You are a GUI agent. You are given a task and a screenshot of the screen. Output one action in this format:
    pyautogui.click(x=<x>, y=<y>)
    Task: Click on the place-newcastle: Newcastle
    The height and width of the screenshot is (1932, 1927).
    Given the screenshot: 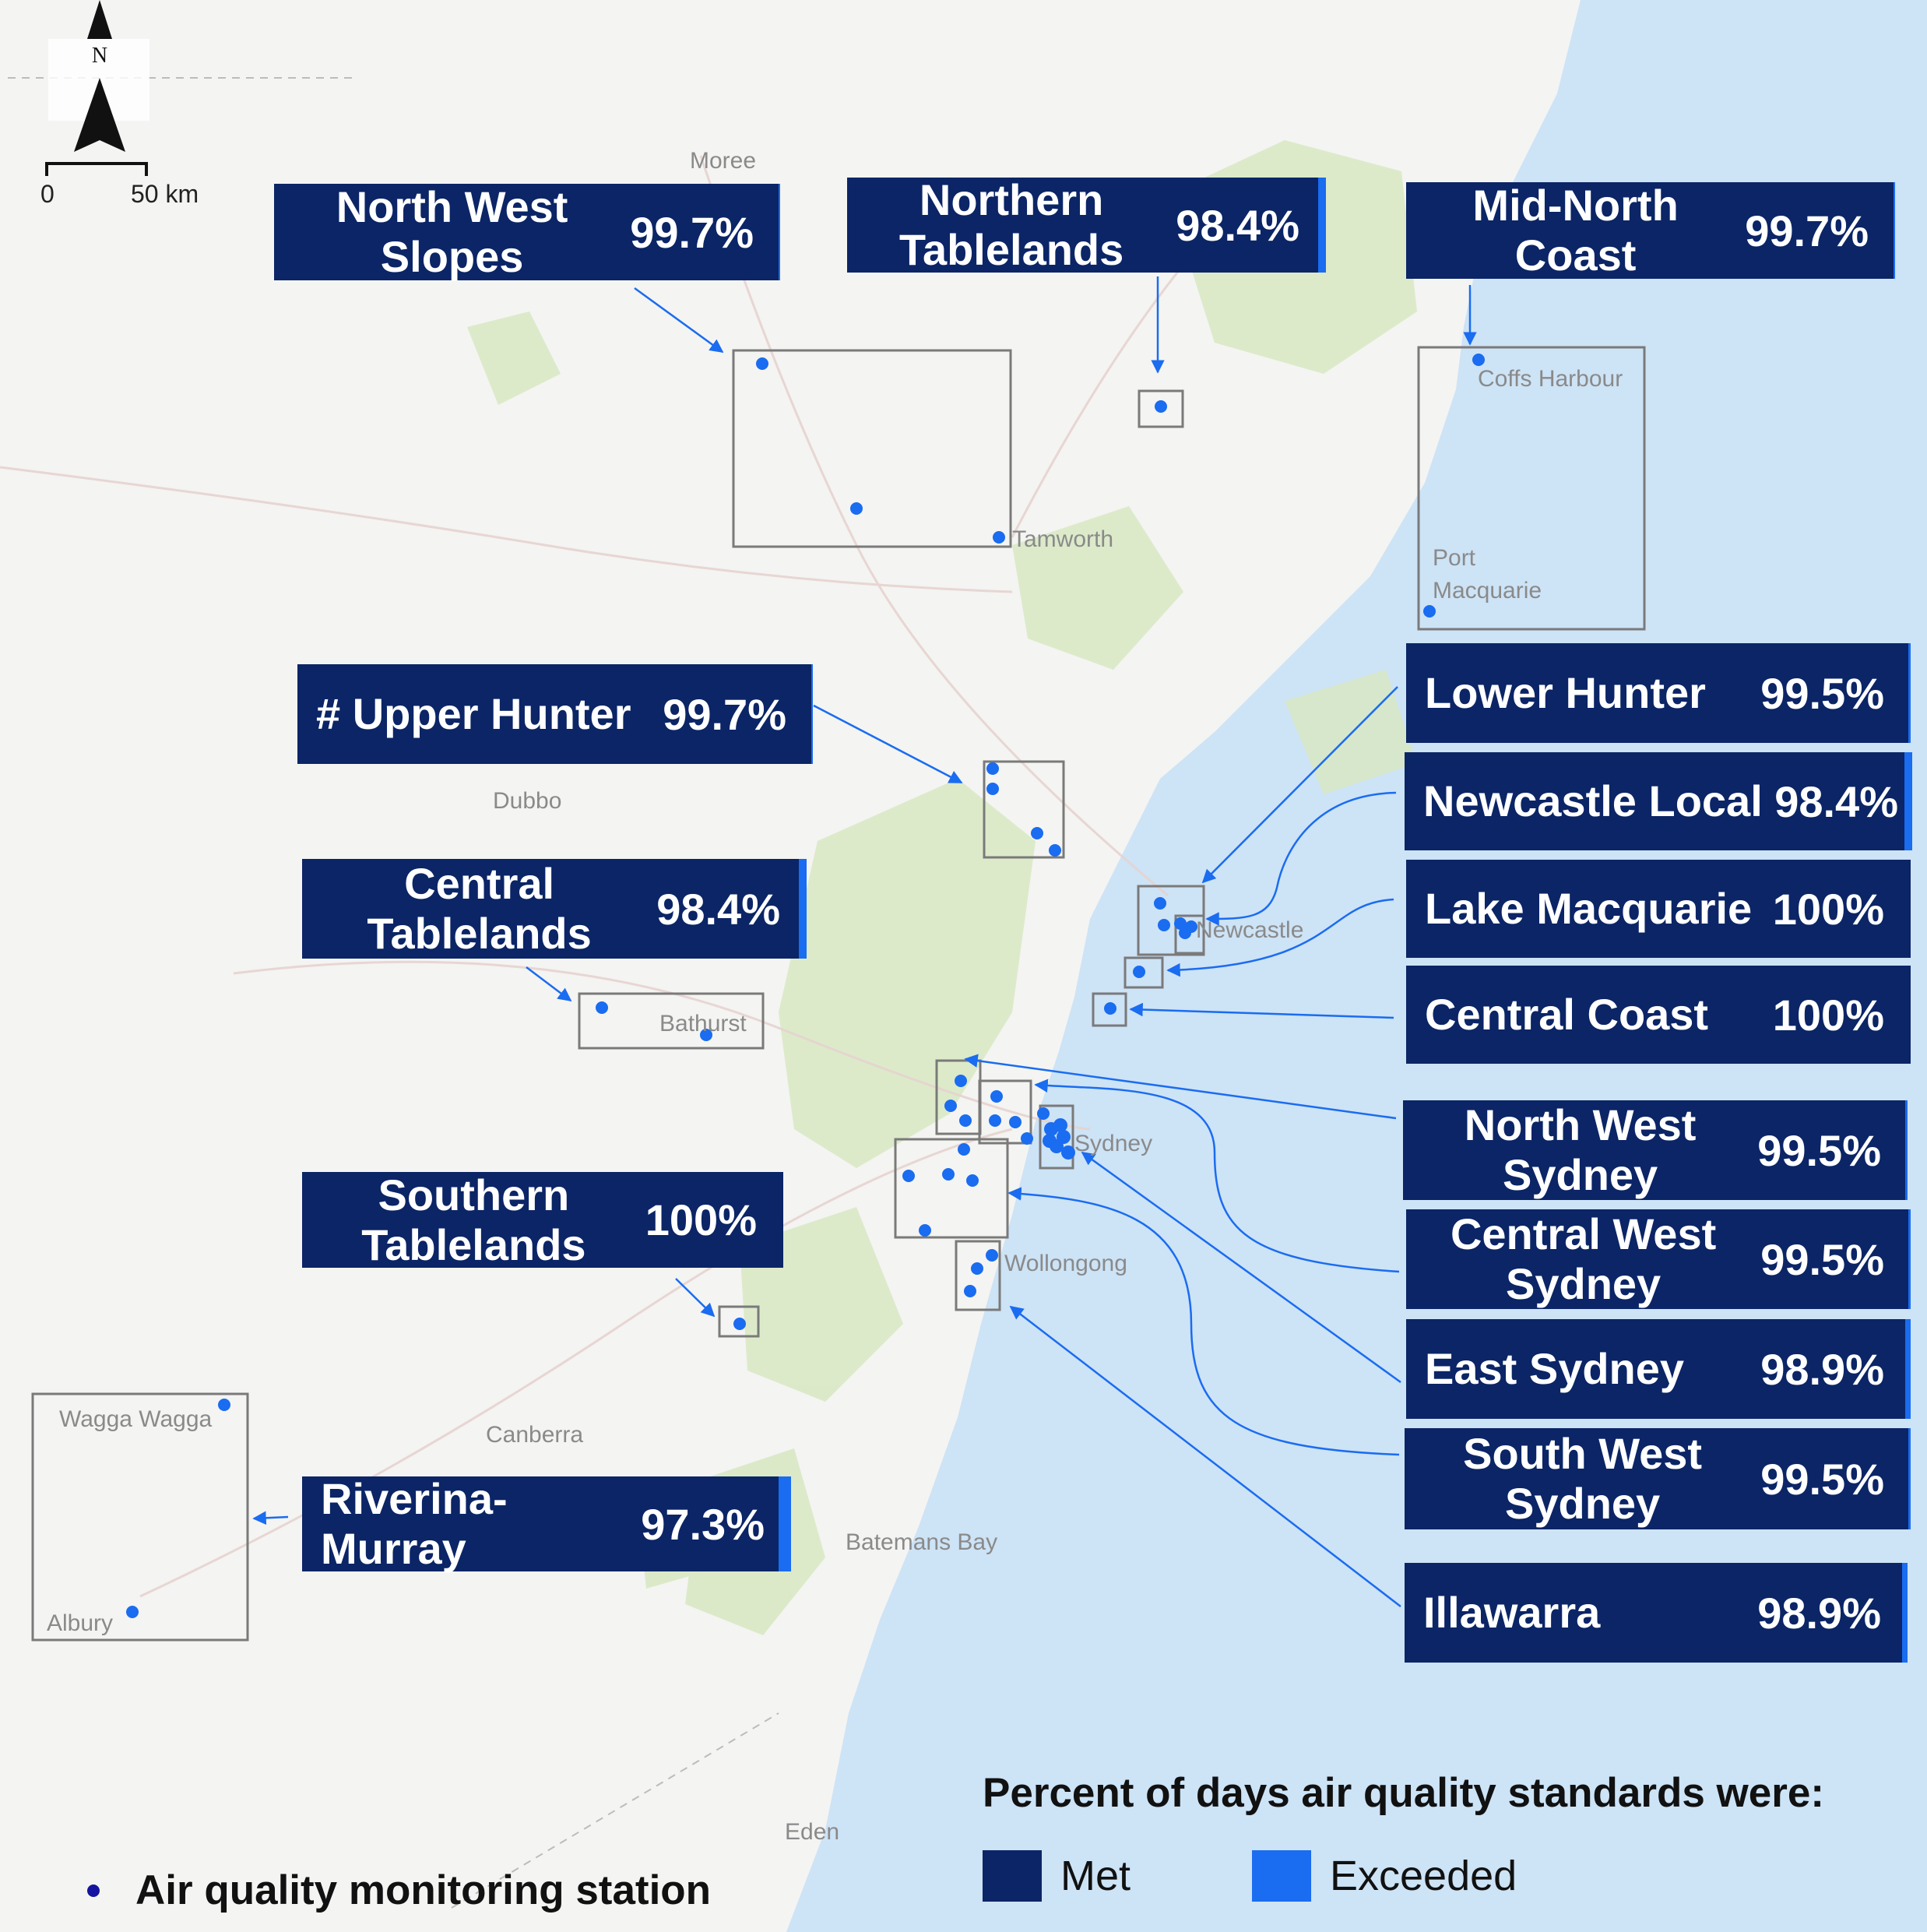 What is the action you would take?
    pyautogui.click(x=1250, y=930)
    